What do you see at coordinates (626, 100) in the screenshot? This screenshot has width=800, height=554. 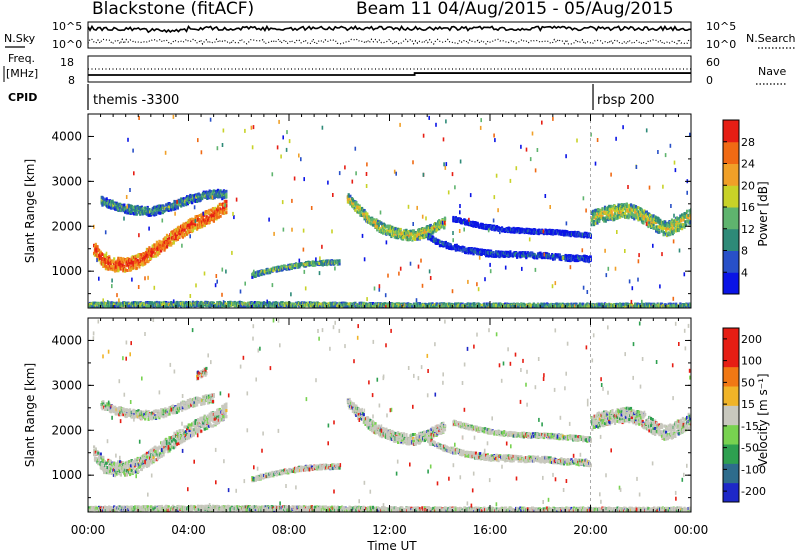 I see `cpid-program-2: rbsp 200` at bounding box center [626, 100].